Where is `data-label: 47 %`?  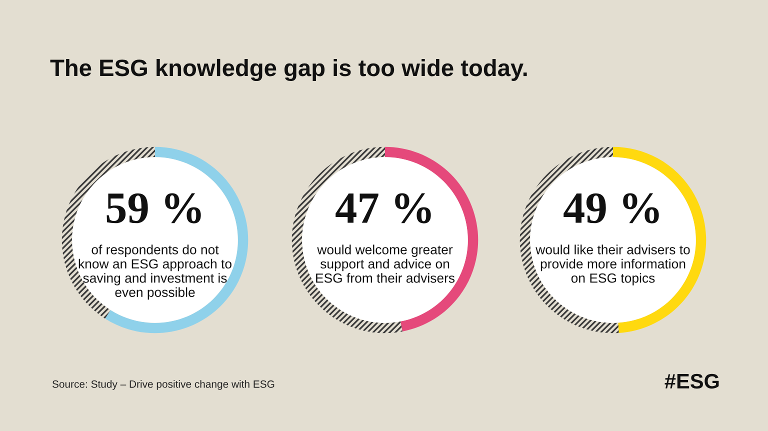 data-label: 47 % is located at coordinates (383, 208).